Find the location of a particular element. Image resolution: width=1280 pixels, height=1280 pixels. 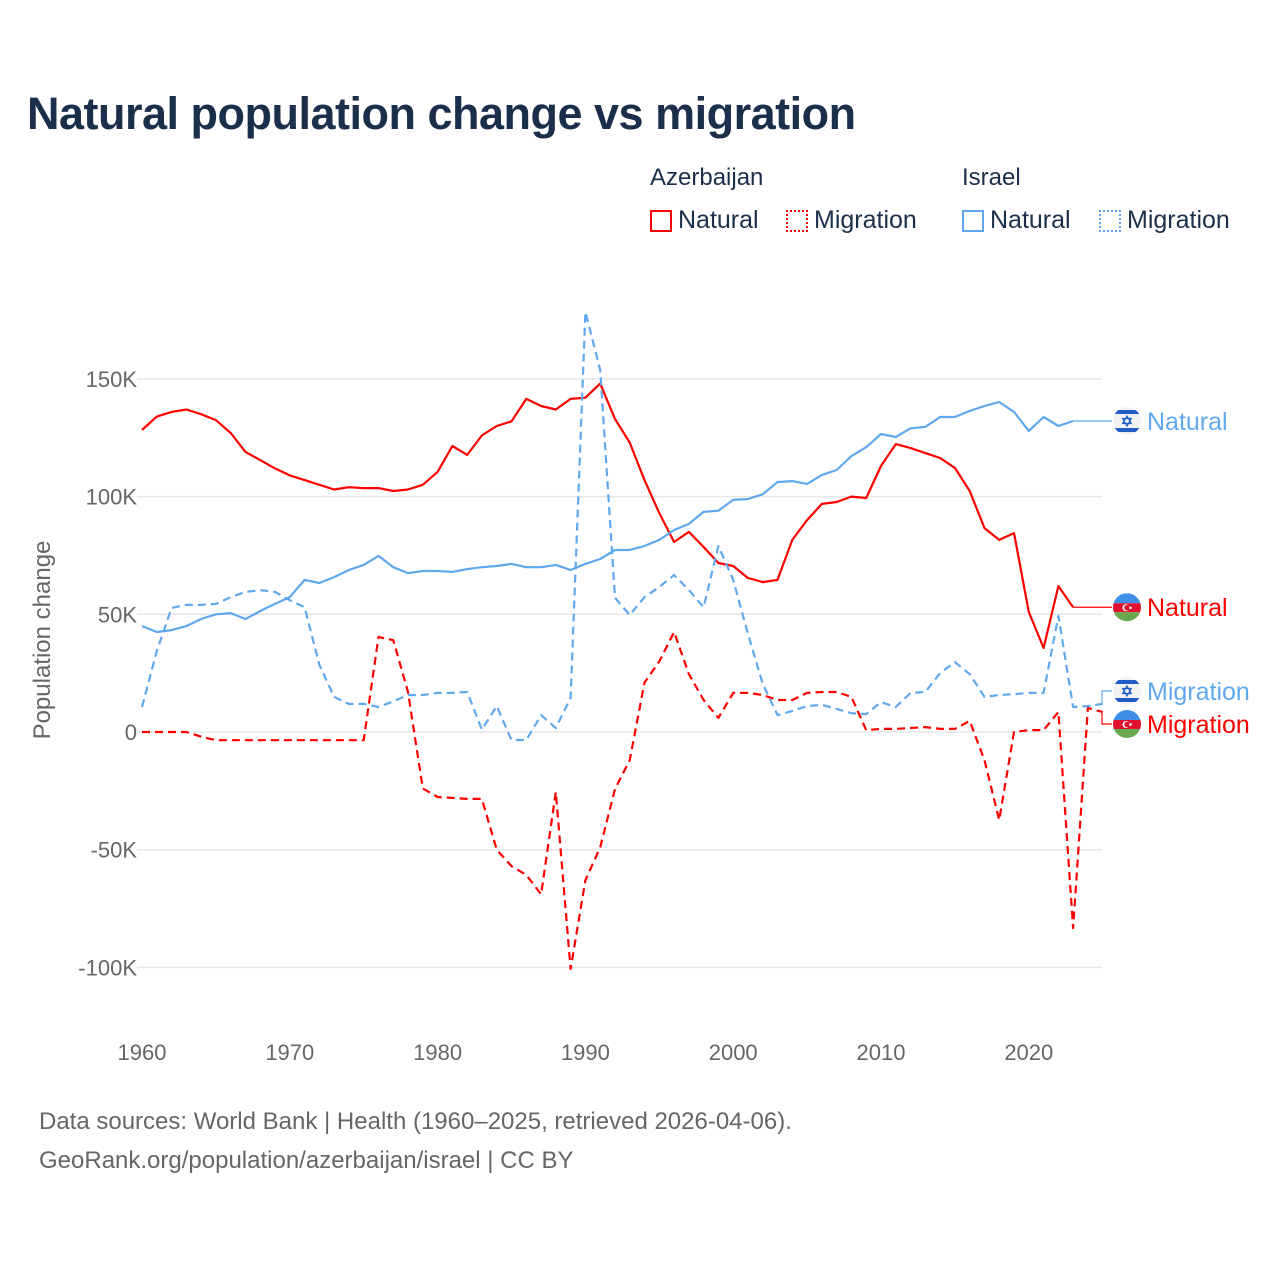

chart-title: Natural population change vs migration is located at coordinates (441, 113).